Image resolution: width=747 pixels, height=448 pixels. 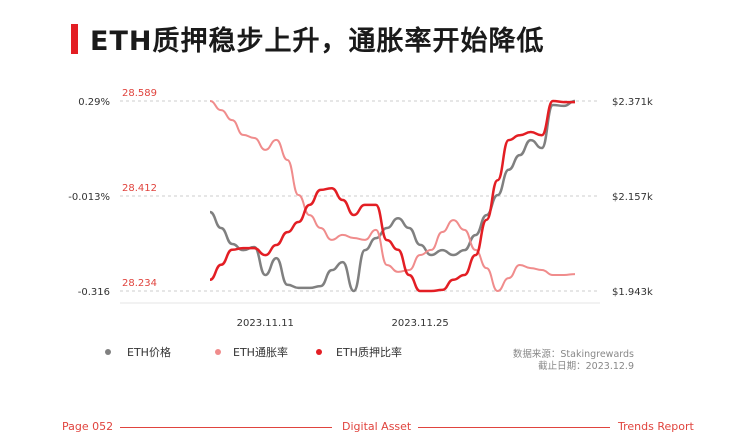 I want to click on legend-marker-red, so click(x=319, y=352).